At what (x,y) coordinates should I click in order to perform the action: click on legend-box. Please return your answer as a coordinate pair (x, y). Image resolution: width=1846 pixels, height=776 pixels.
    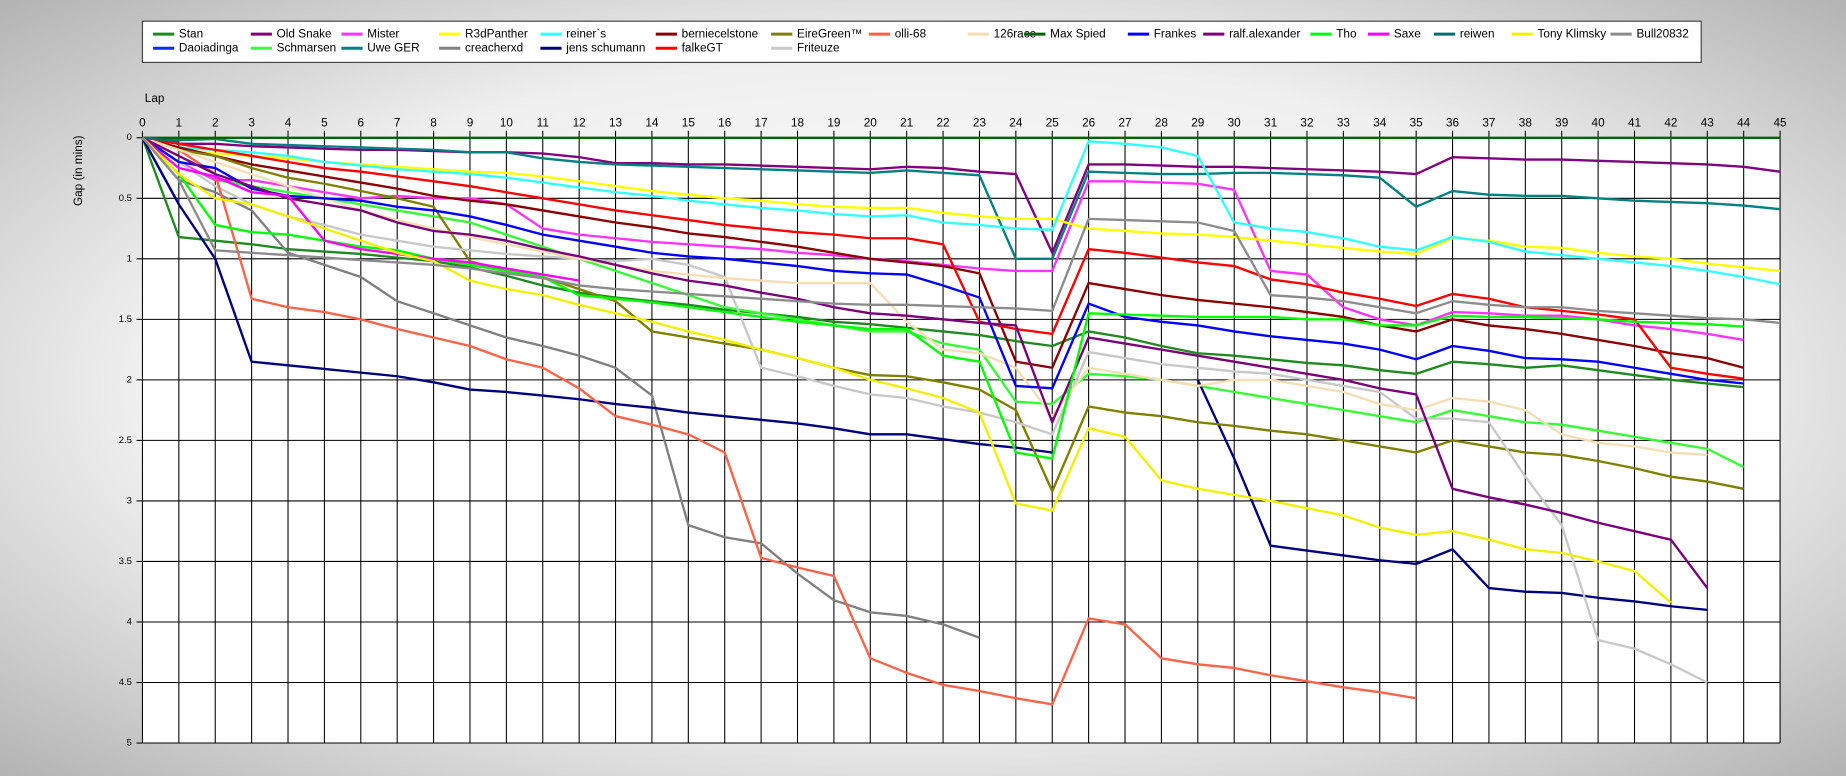
    Looking at the image, I should click on (921, 41).